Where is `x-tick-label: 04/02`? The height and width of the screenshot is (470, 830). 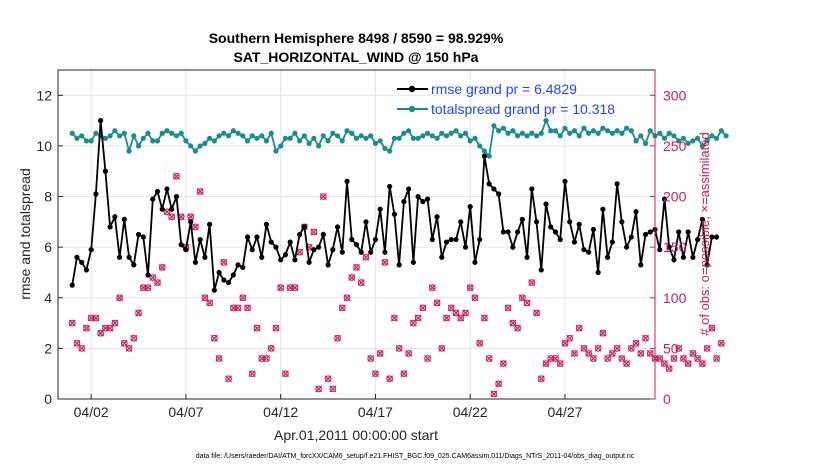 x-tick-label: 04/02 is located at coordinates (91, 412).